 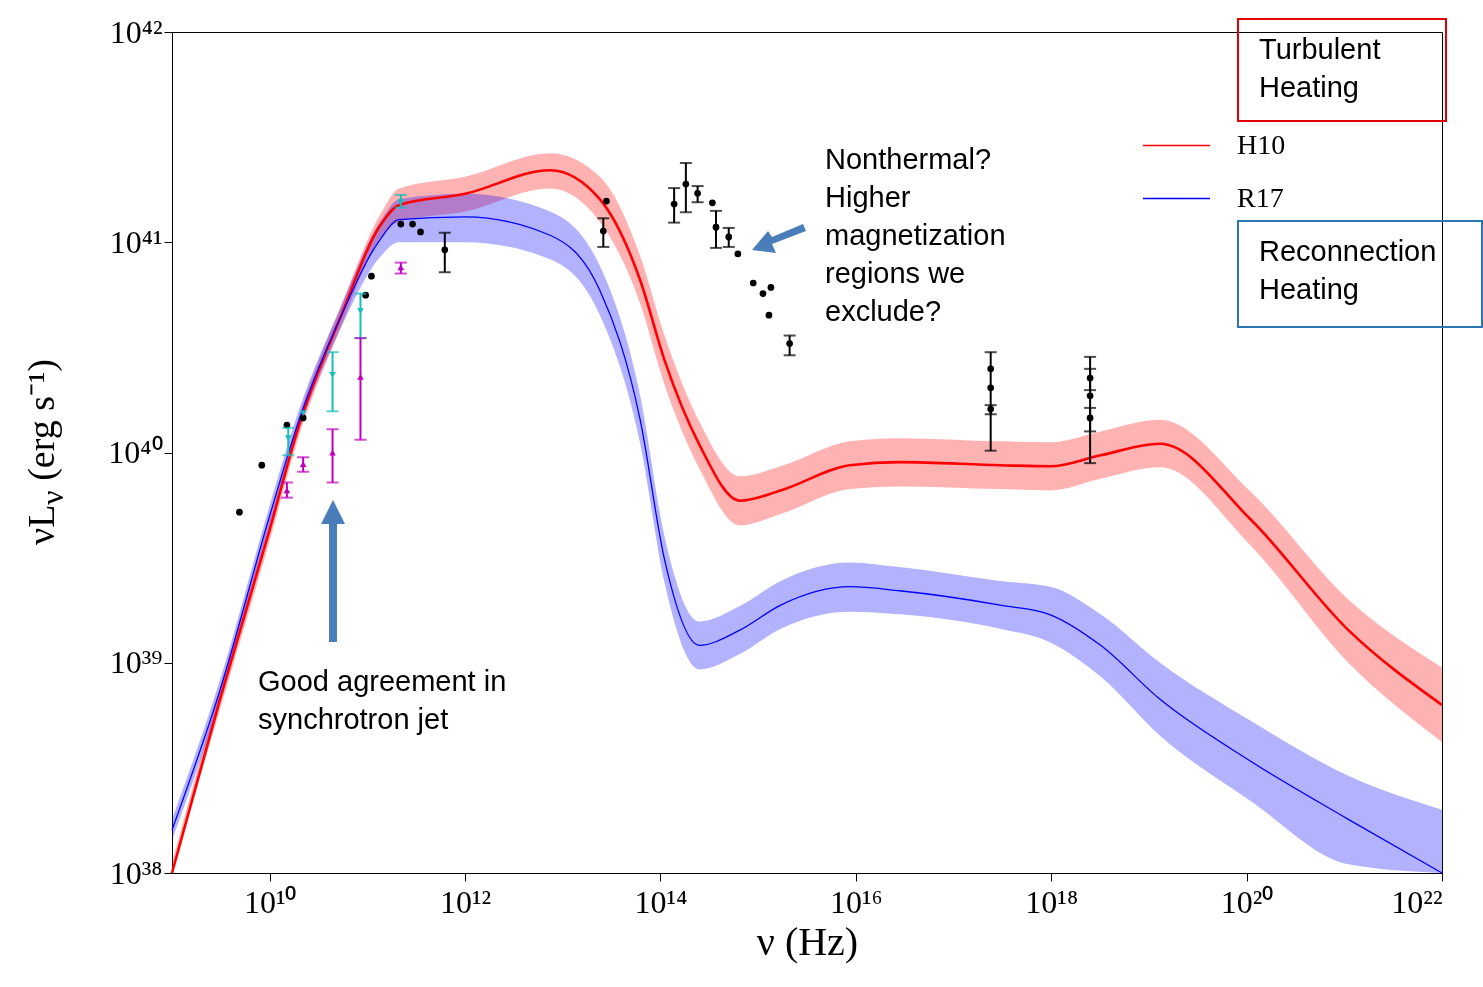 I want to click on annotation: Reconnection Heating, so click(x=1360, y=274).